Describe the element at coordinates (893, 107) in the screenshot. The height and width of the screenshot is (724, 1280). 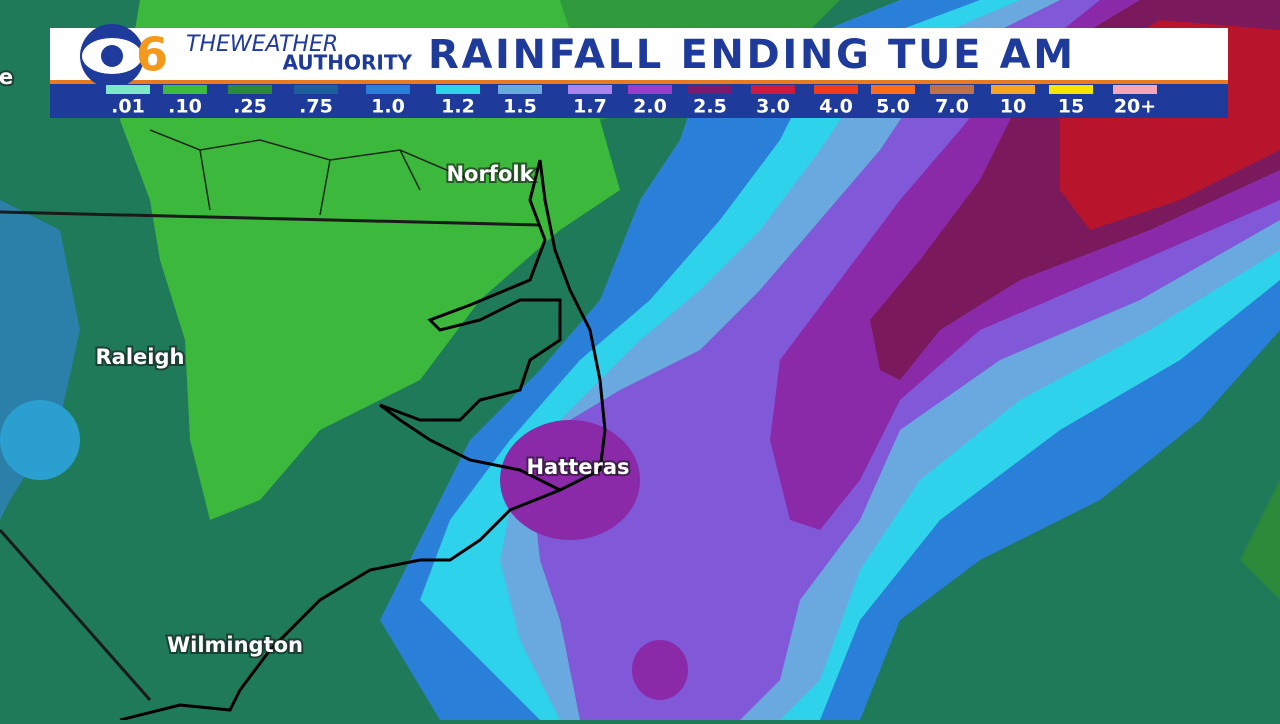
I see `legend-label: 5.0` at that location.